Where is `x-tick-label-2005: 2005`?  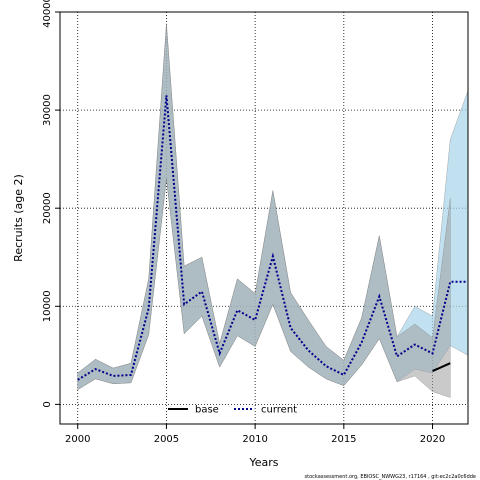
x-tick-label-2005: 2005 is located at coordinates (166, 439).